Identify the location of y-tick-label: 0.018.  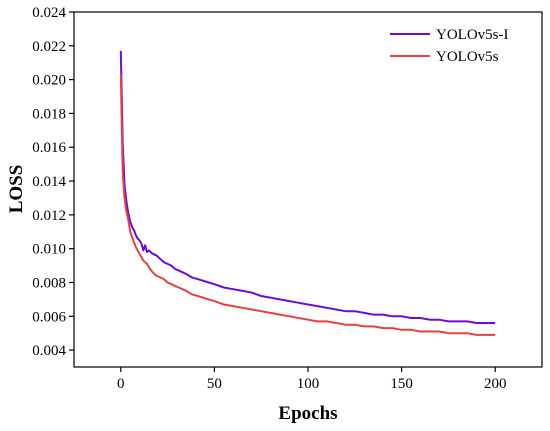
(49, 114).